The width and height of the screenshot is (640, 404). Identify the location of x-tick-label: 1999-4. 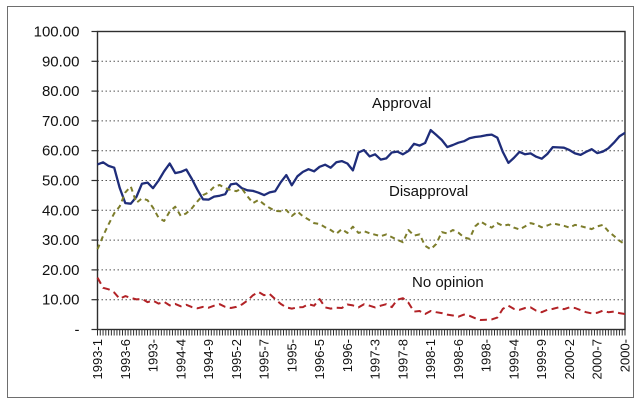
(513, 359).